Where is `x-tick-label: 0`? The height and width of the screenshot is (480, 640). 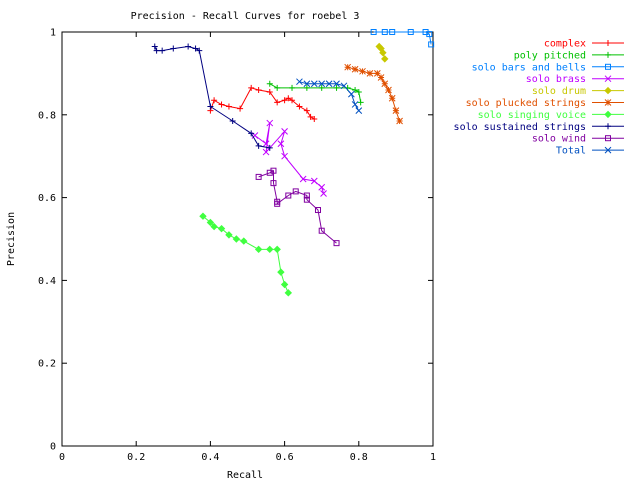 x-tick-label: 0 is located at coordinates (62, 457).